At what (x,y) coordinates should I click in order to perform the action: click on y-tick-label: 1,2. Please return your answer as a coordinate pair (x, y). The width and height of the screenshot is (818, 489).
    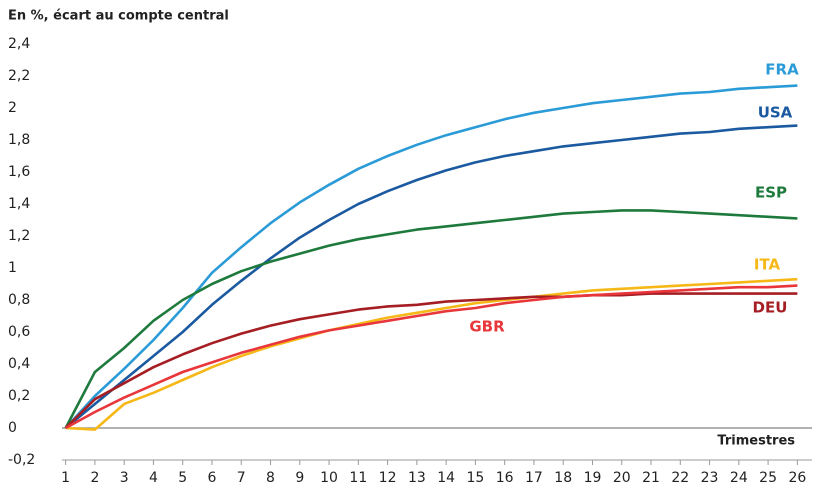
    Looking at the image, I should click on (19, 236).